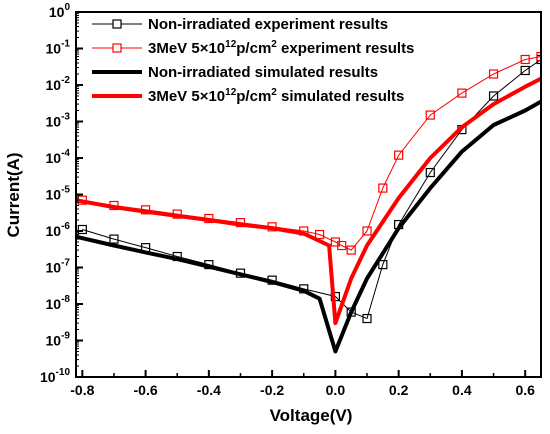  I want to click on y-tick-label: 10⁻¹, so click(58, 48).